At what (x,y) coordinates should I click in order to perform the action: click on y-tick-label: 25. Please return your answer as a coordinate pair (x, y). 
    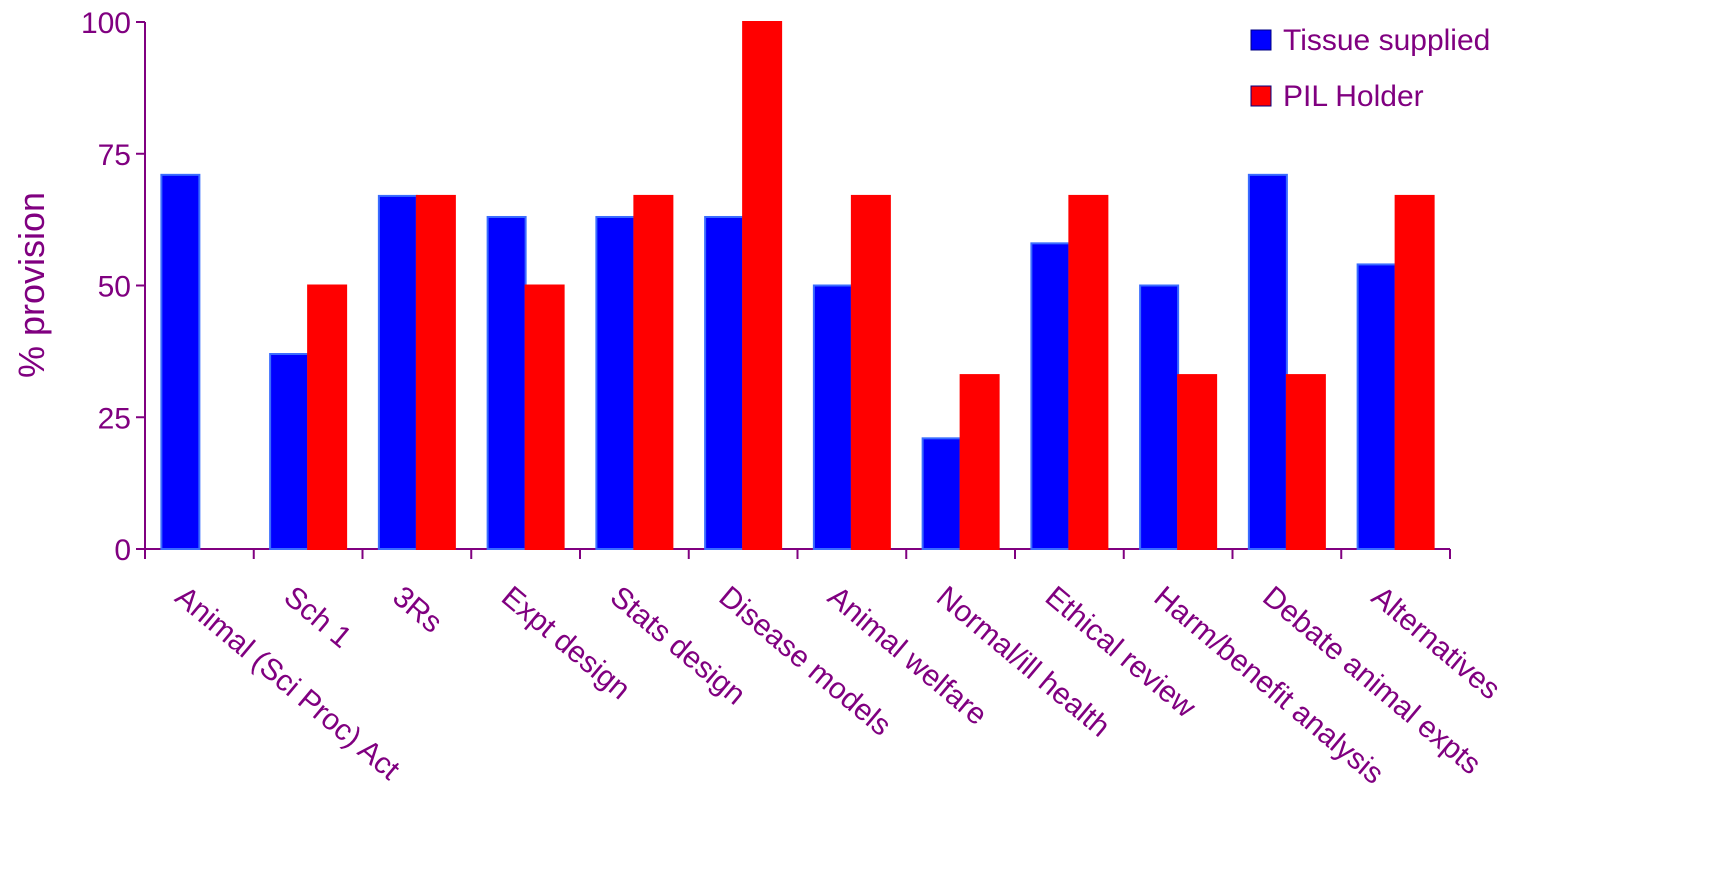
    Looking at the image, I should click on (114, 418).